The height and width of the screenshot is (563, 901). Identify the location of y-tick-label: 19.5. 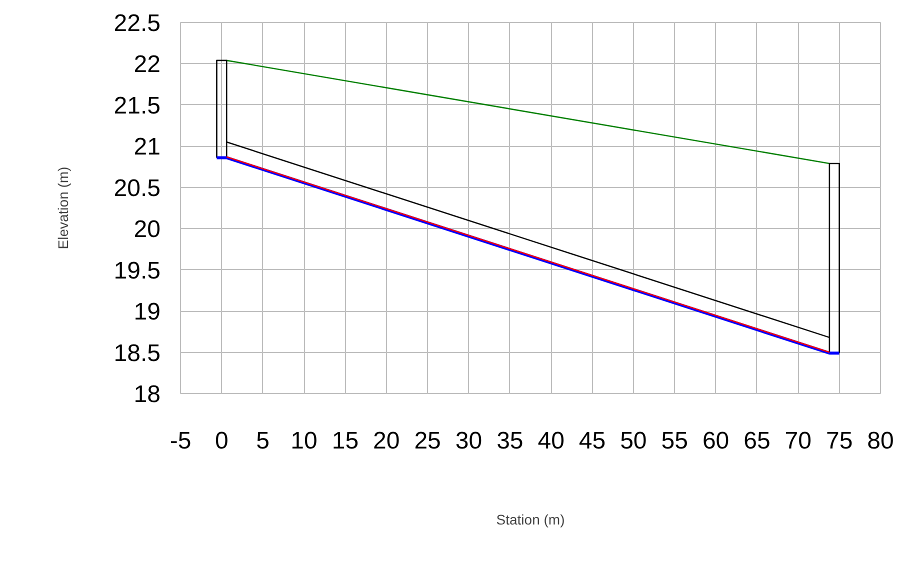
(137, 270).